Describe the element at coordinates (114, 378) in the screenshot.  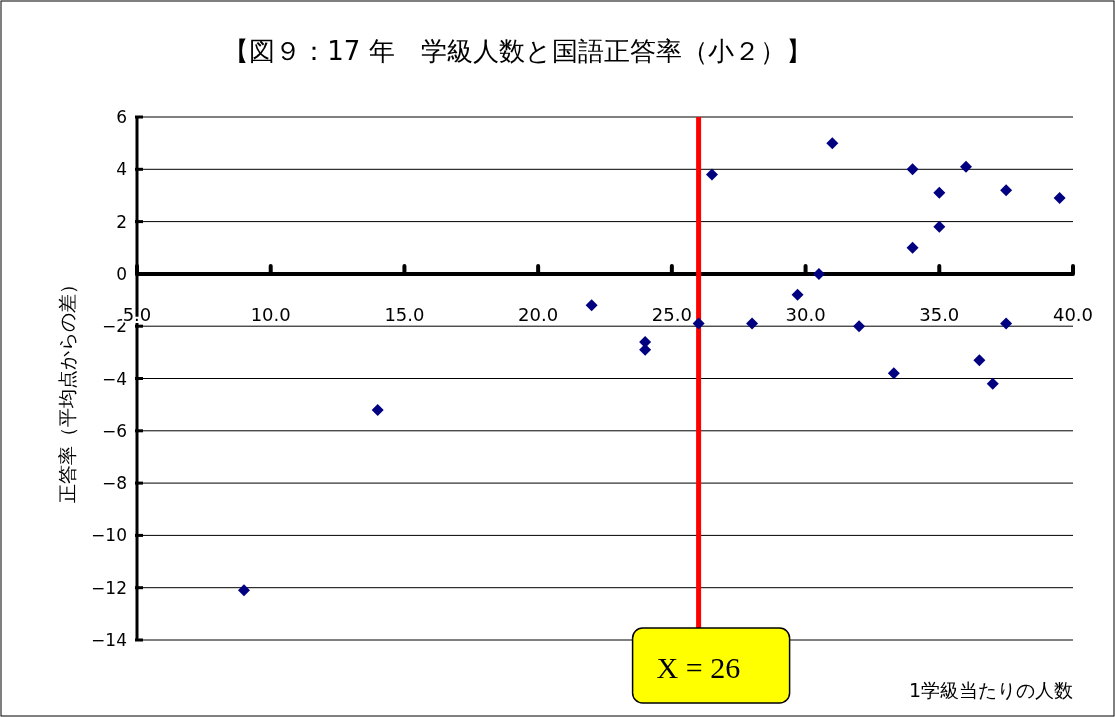
I see `y-tick-label: −4` at that location.